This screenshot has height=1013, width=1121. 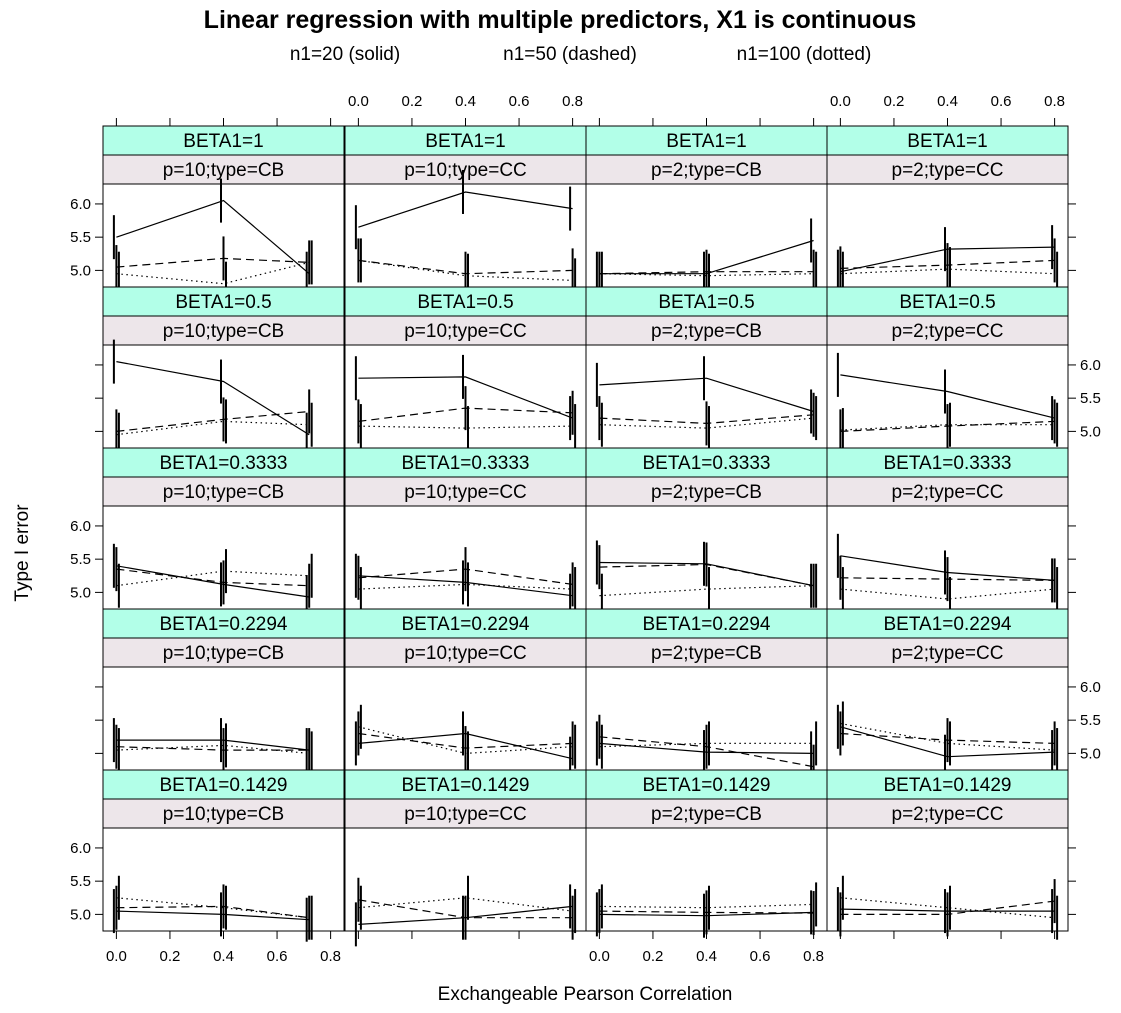 I want to click on y-axis-label: Type I error, so click(x=22, y=553).